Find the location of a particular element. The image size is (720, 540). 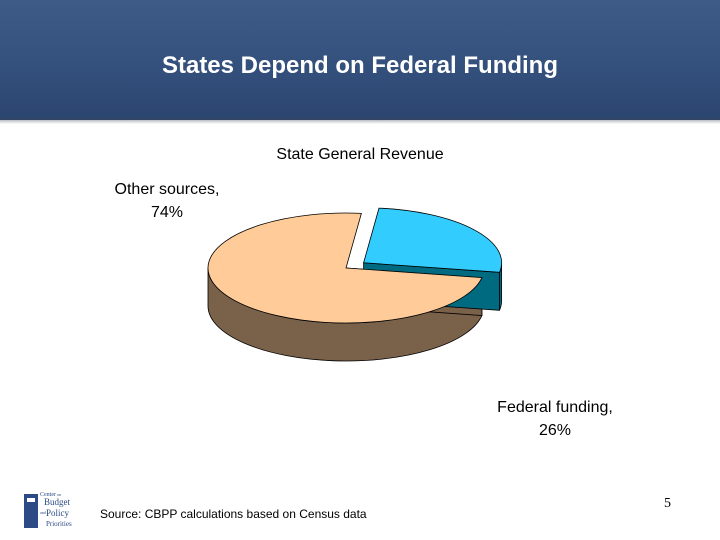

logo-on: on is located at coordinates (59, 494).